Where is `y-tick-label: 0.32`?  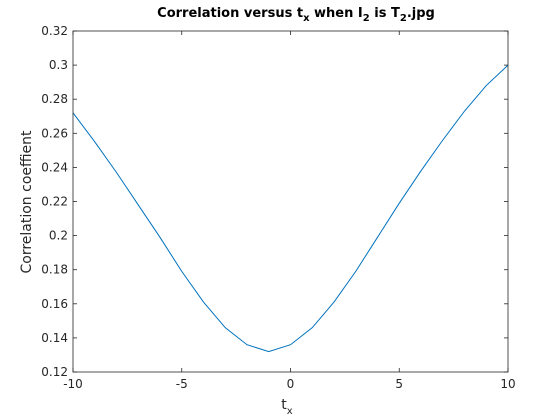
y-tick-label: 0.32 is located at coordinates (54, 31).